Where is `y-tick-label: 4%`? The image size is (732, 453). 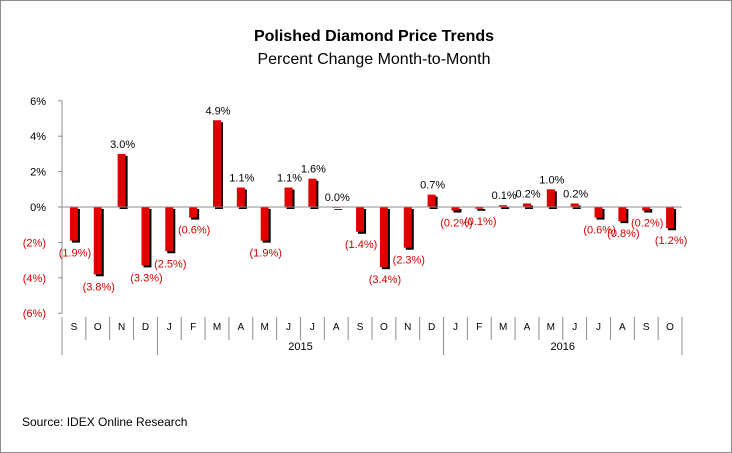
y-tick-label: 4% is located at coordinates (38, 137).